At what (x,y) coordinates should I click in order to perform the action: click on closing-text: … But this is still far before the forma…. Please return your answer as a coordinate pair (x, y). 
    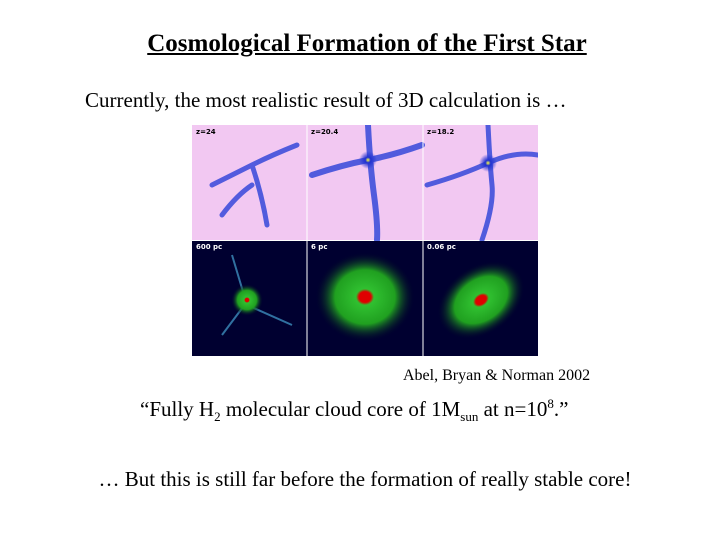
    Looking at the image, I should click on (365, 479).